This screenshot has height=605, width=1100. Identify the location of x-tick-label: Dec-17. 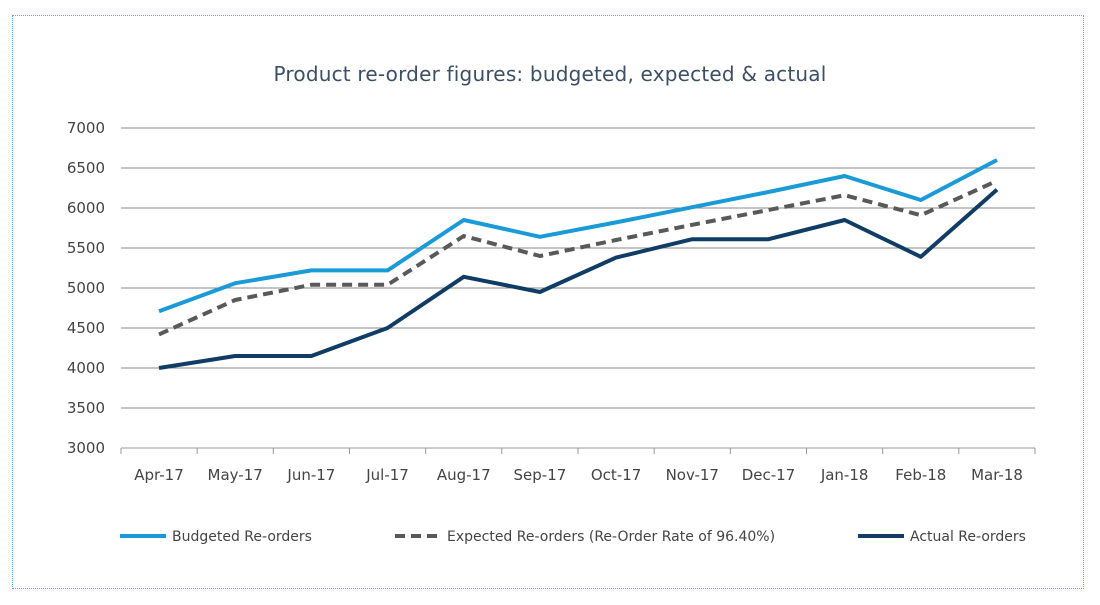
(769, 475).